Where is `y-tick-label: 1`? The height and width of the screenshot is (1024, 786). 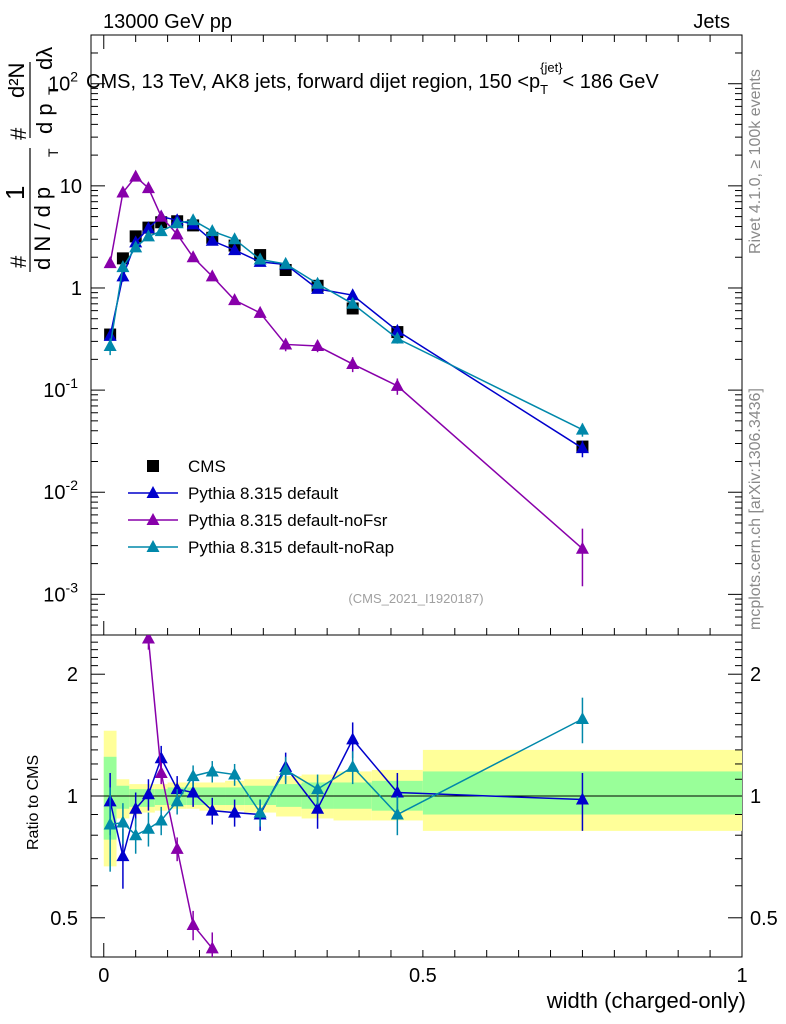 y-tick-label: 1 is located at coordinates (76, 289).